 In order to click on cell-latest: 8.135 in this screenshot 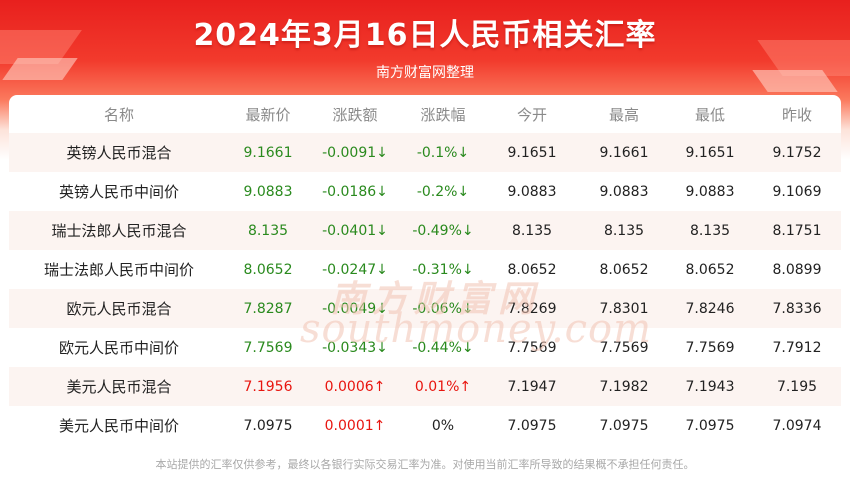, I will do `click(268, 230)`.